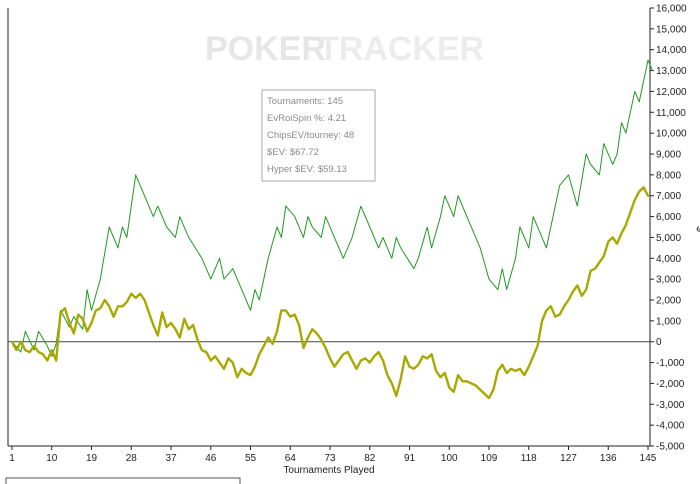  Describe the element at coordinates (568, 458) in the screenshot. I see `x-tick-label: 127` at that location.